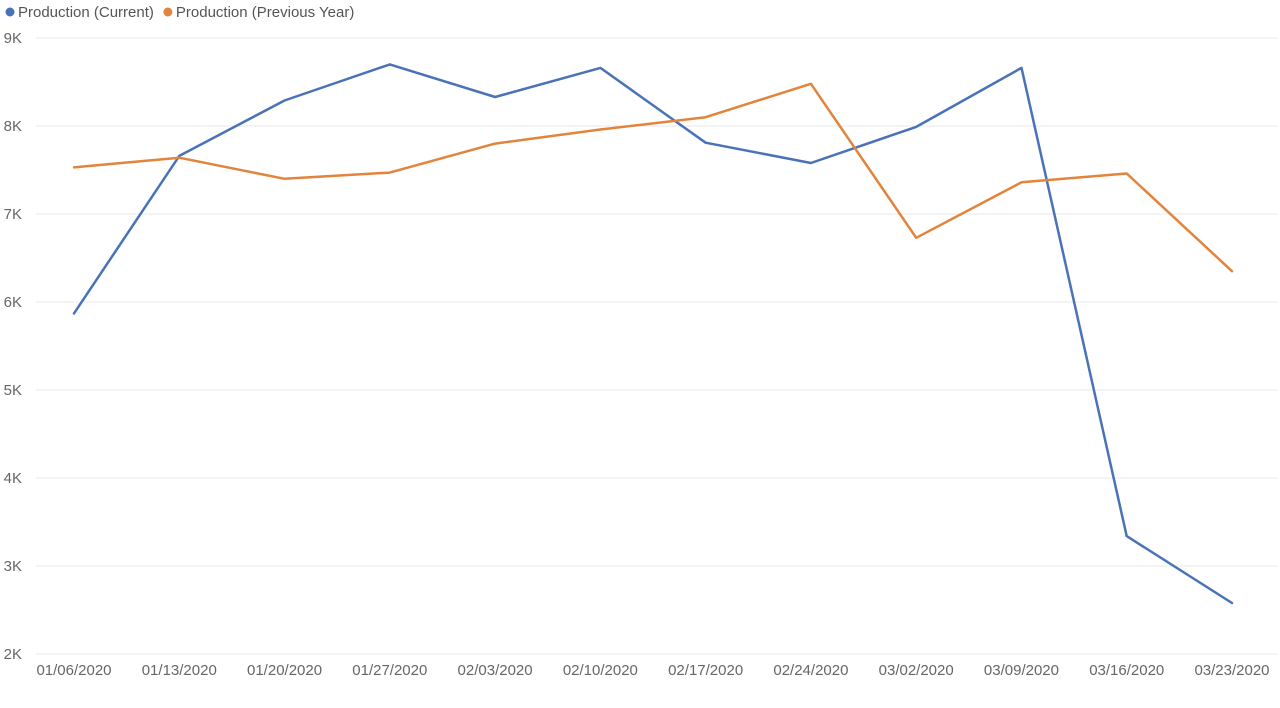 The height and width of the screenshot is (708, 1280). Describe the element at coordinates (916, 670) in the screenshot. I see `x-tick-label: 03/02/2020` at that location.